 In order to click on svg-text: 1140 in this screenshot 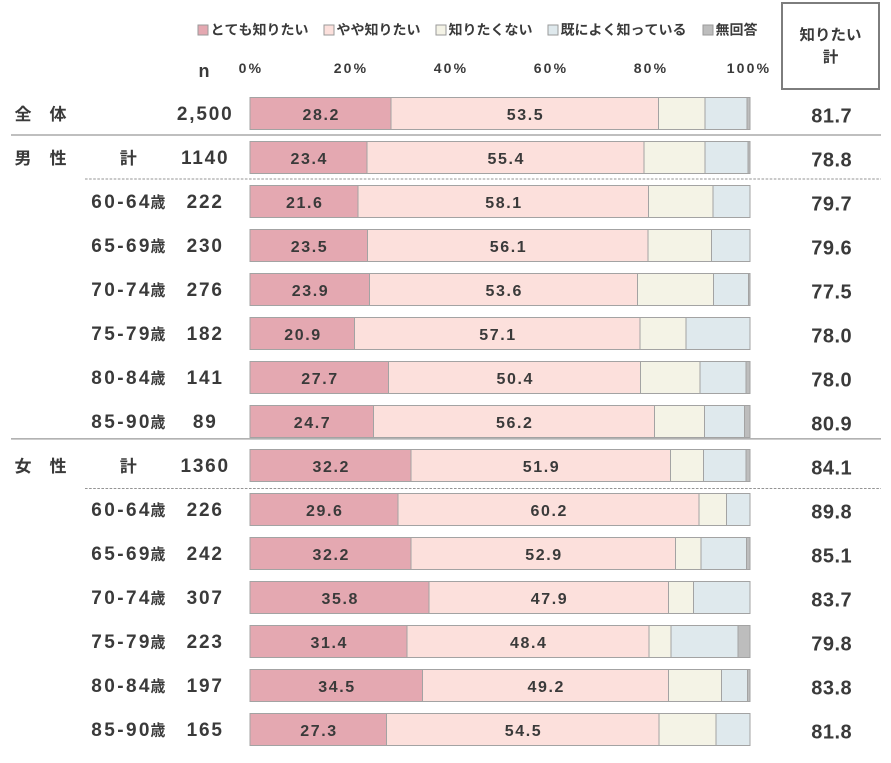, I will do `click(205, 158)`.